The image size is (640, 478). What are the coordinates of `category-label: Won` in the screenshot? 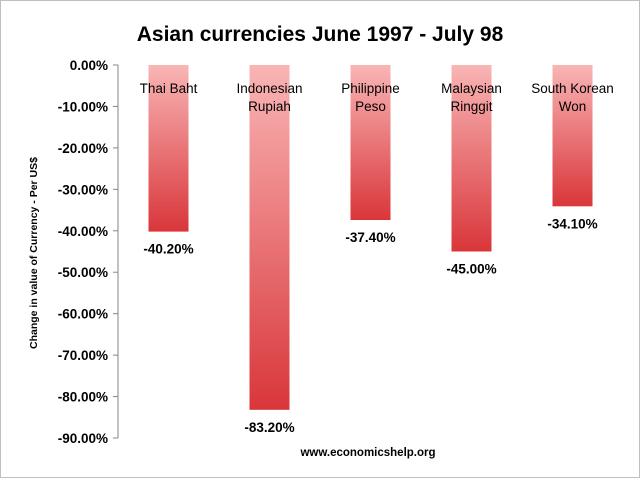 It's located at (573, 106).